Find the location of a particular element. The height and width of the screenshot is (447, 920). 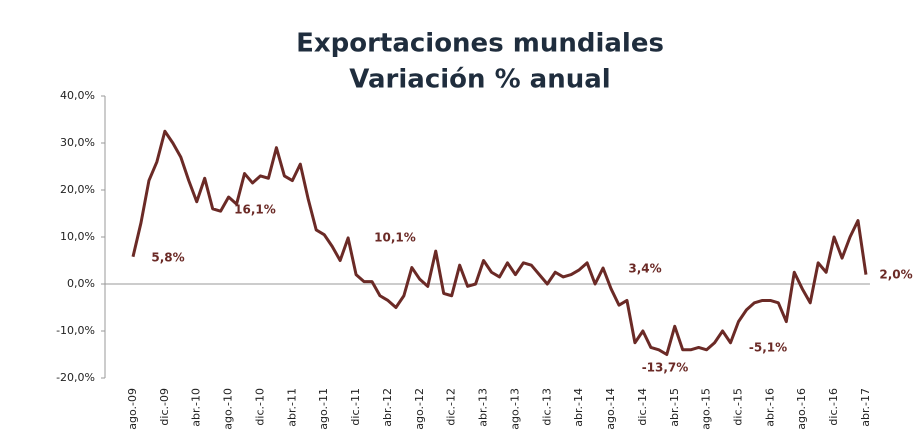

annotation: 3,4% is located at coordinates (644, 269).